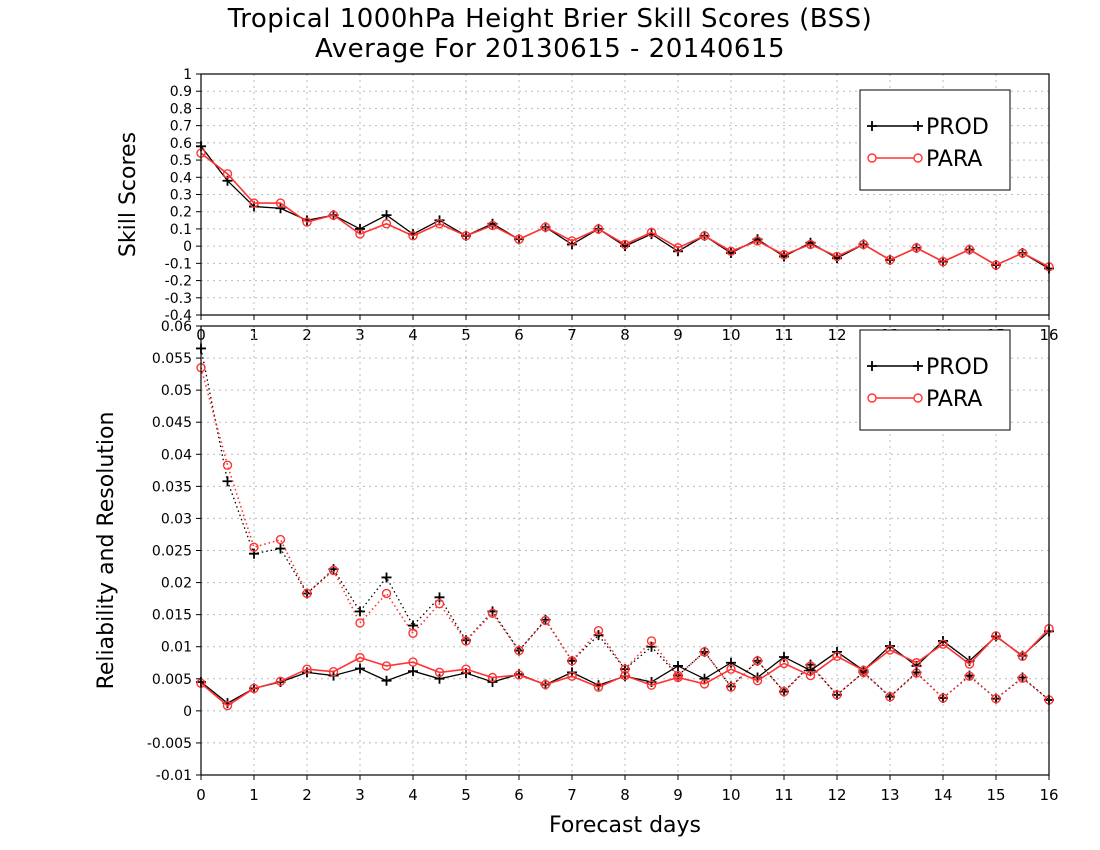  I want to click on y-tick-label: 0.035, so click(172, 487).